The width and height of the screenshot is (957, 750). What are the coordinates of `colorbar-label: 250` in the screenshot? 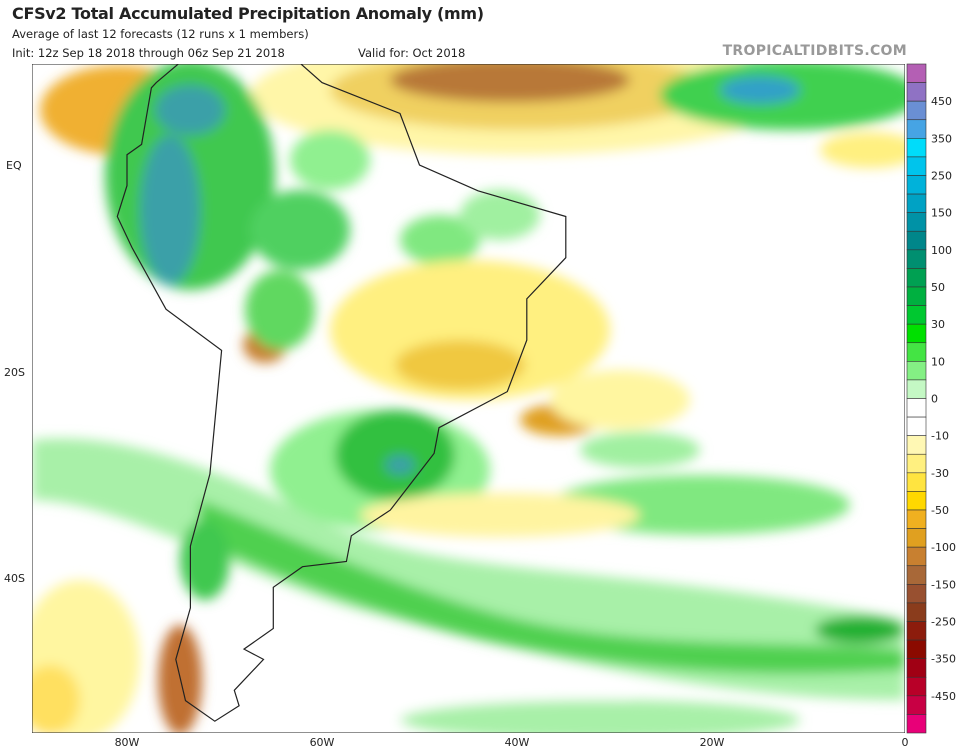 It's located at (941, 176).